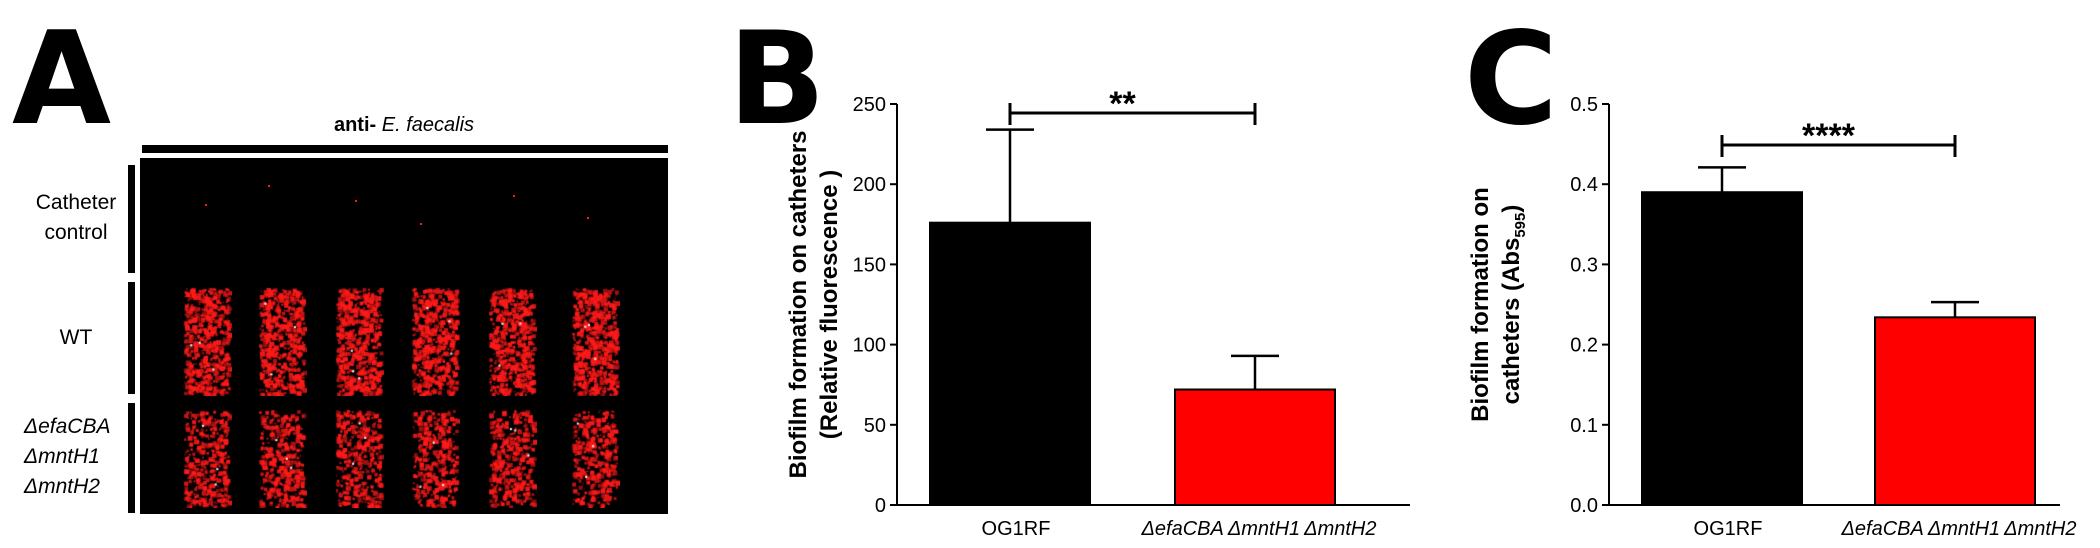 Image resolution: width=2100 pixels, height=548 pixels. I want to click on row-bracket-wt, so click(131, 338).